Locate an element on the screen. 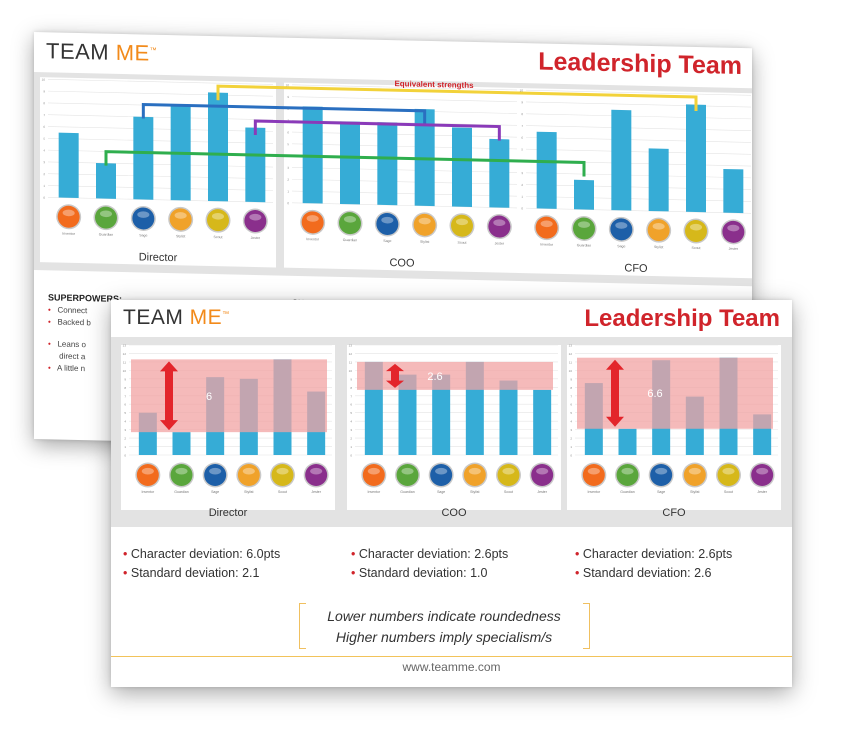  panel-label: CFO is located at coordinates (674, 513).